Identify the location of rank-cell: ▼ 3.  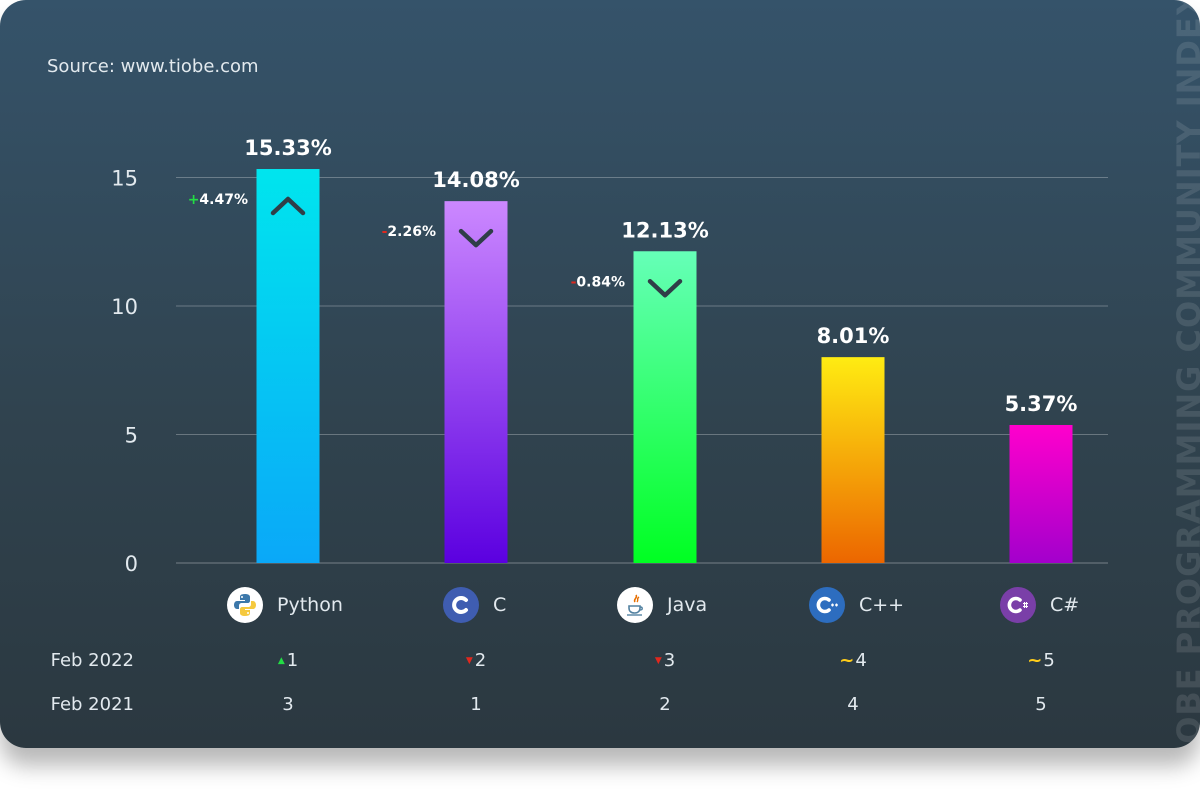
(665, 660).